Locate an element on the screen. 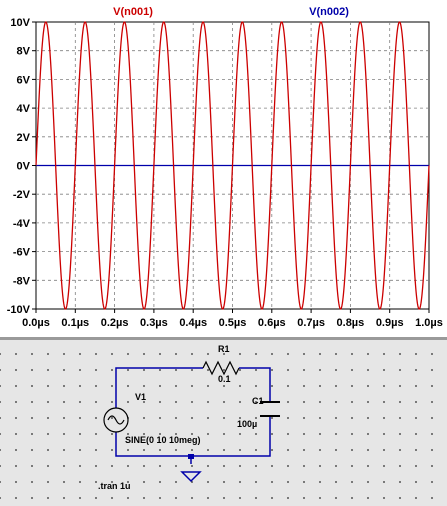 This screenshot has width=447, height=506. x-tick-label: 0.4µs is located at coordinates (193, 323).